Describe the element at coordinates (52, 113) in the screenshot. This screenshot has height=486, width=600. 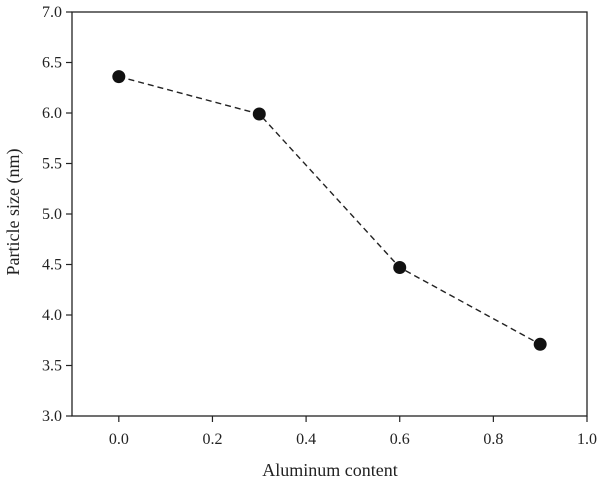
I see `y-tick-label: 6.0` at that location.